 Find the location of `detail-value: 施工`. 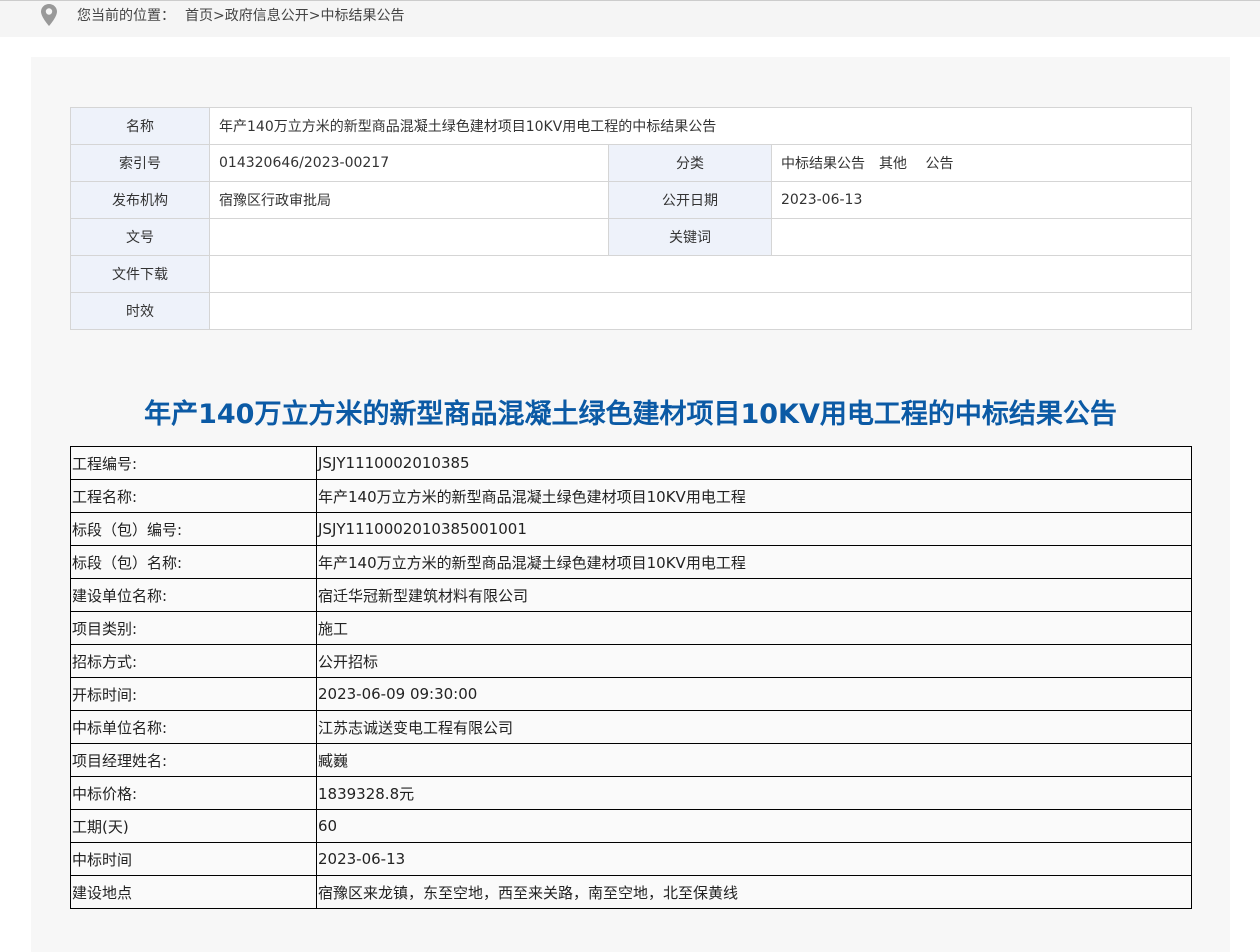

detail-value: 施工 is located at coordinates (754, 628).